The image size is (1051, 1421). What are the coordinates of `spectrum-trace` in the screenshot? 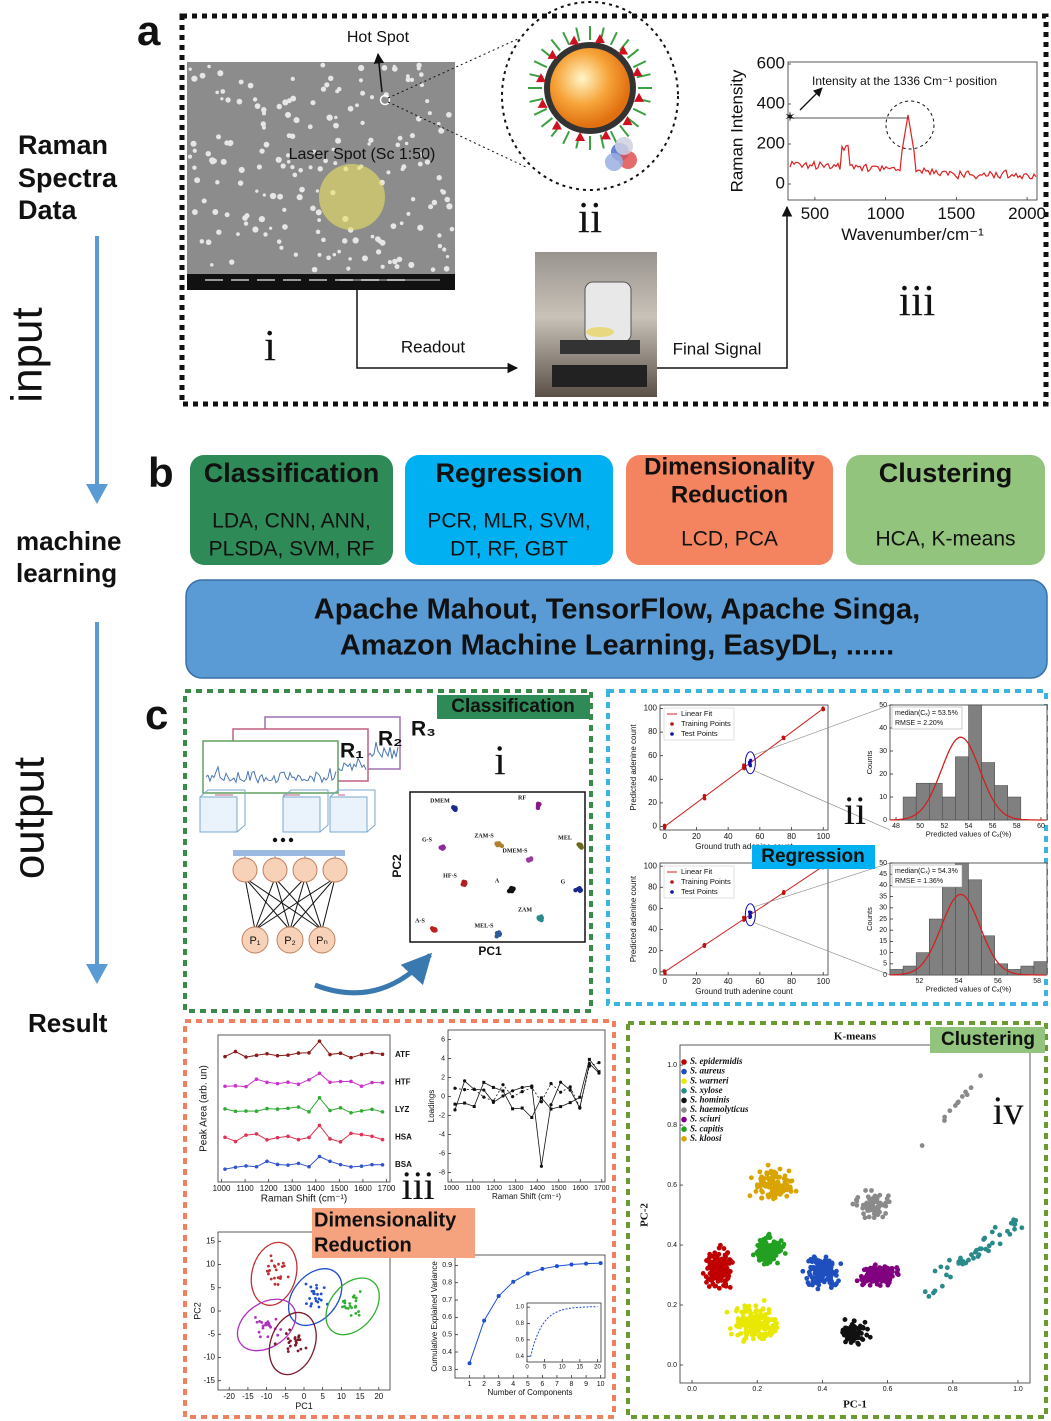 It's located at (271, 775).